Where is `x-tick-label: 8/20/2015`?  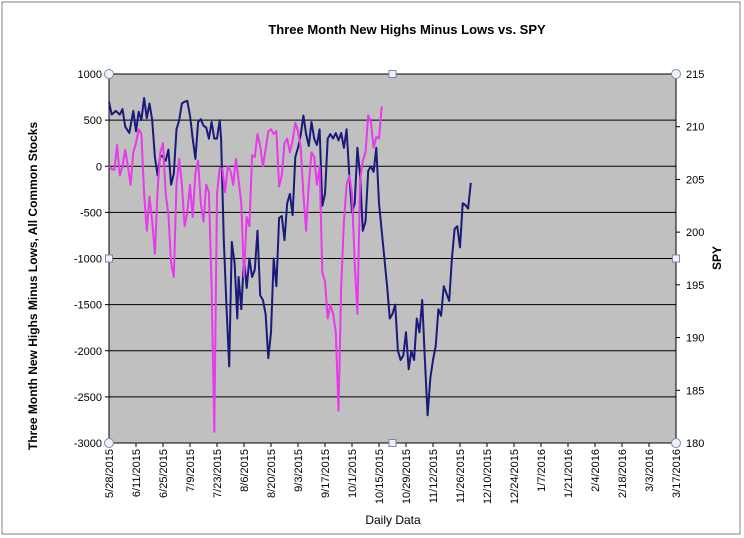 x-tick-label: 8/20/2015 is located at coordinates (272, 473).